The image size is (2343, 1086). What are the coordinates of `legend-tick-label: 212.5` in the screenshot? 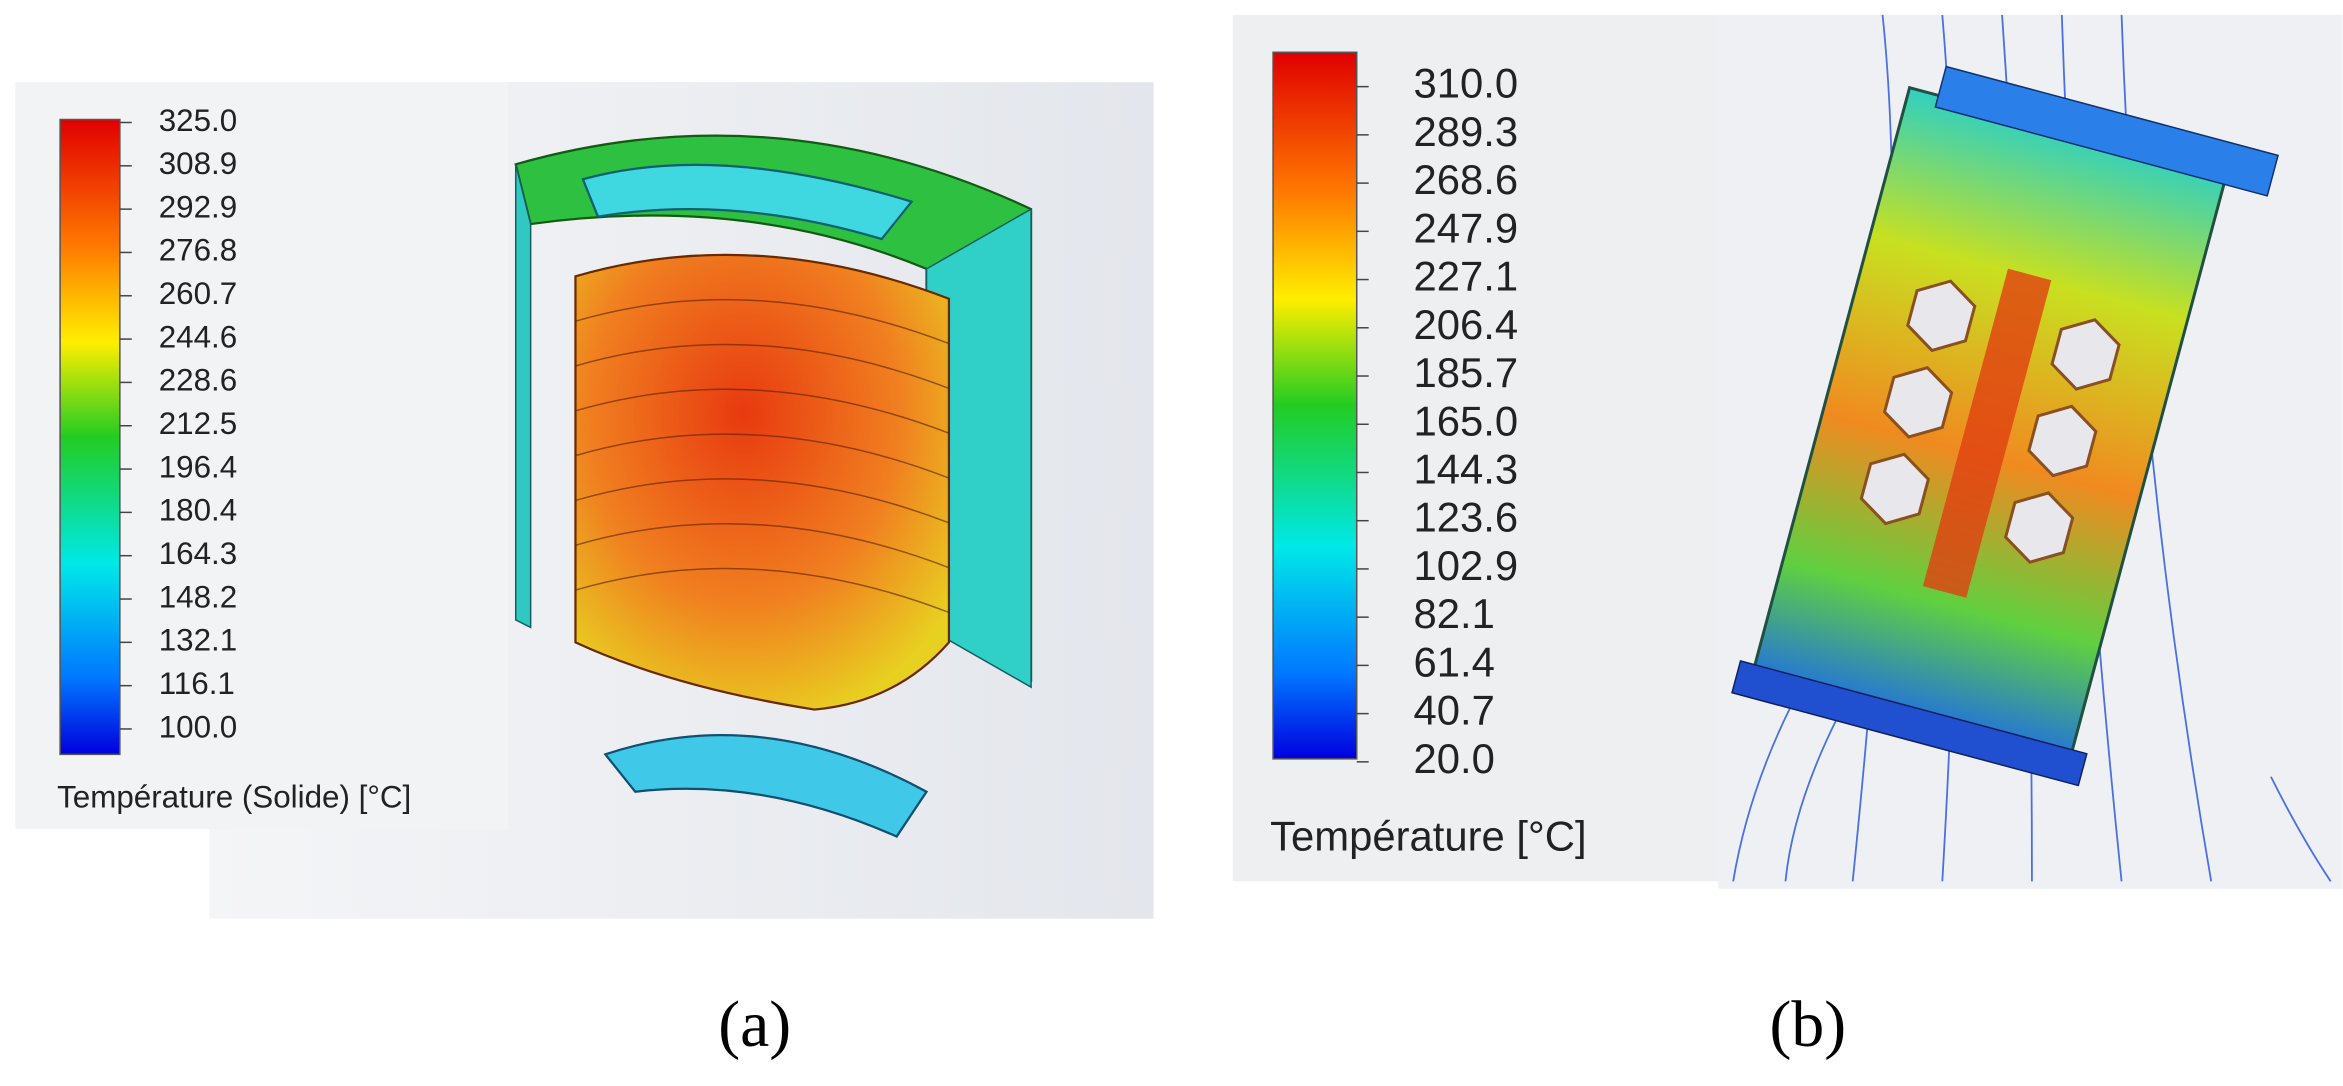 It's located at (198, 423).